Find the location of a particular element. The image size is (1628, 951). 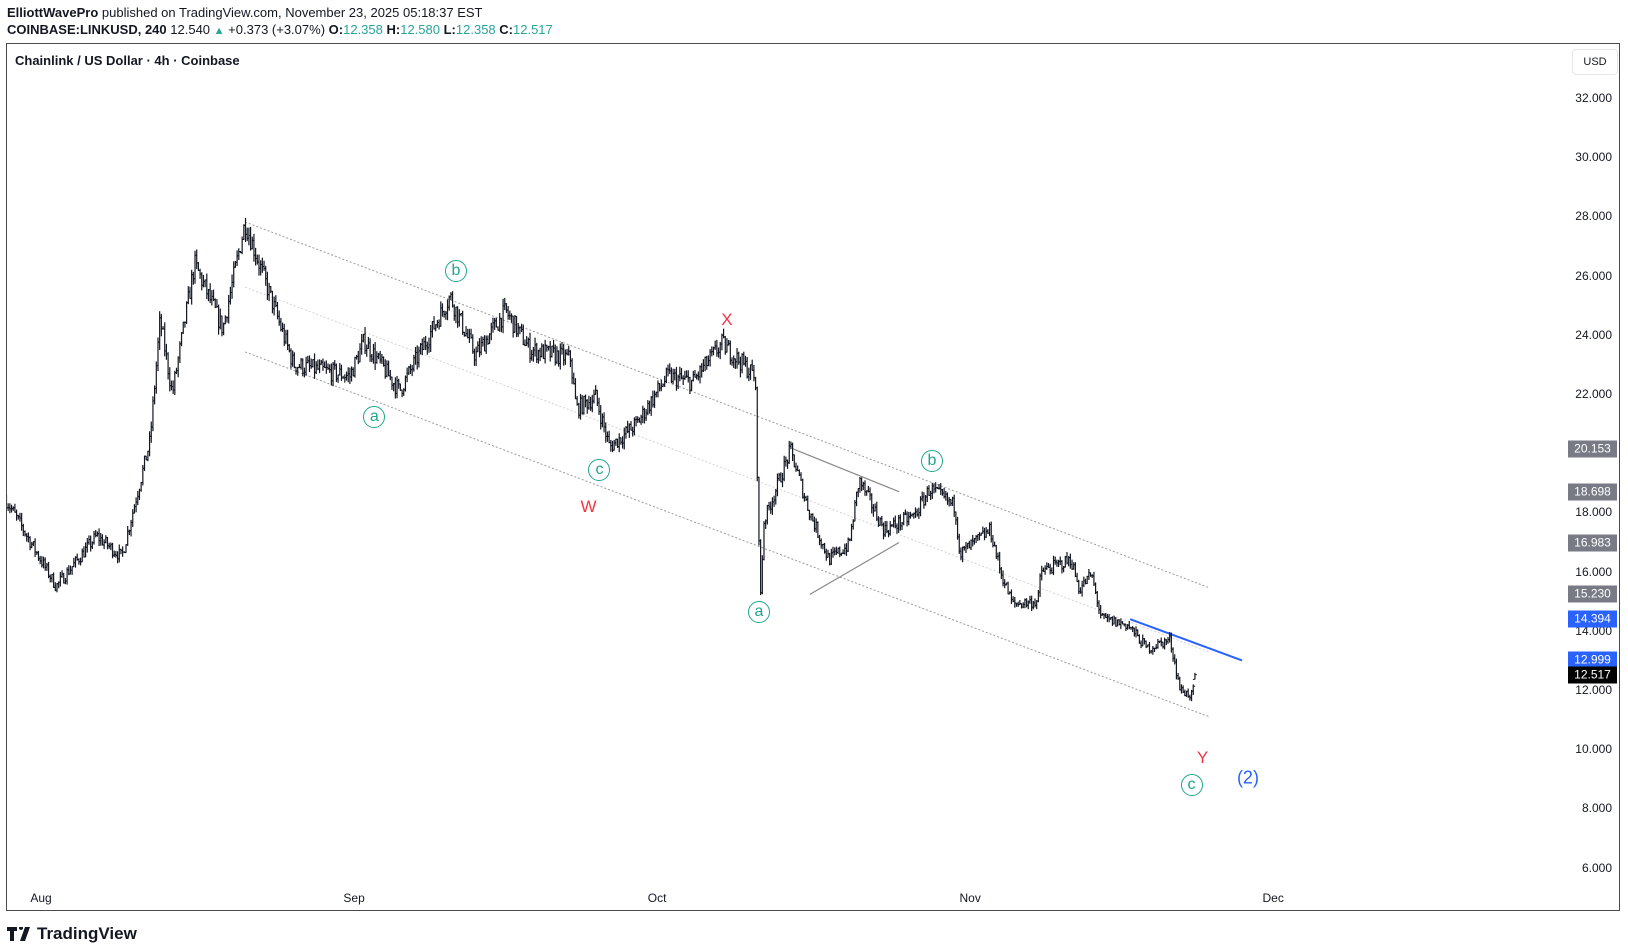

tradingview-logo-icon is located at coordinates (18, 934).